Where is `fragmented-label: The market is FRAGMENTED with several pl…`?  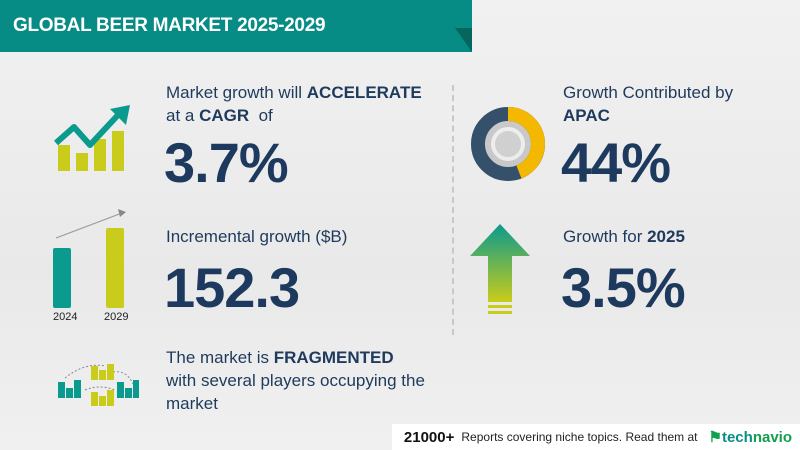
fragmented-label: The market is FRAGMENTED with several pl… is located at coordinates (295, 380).